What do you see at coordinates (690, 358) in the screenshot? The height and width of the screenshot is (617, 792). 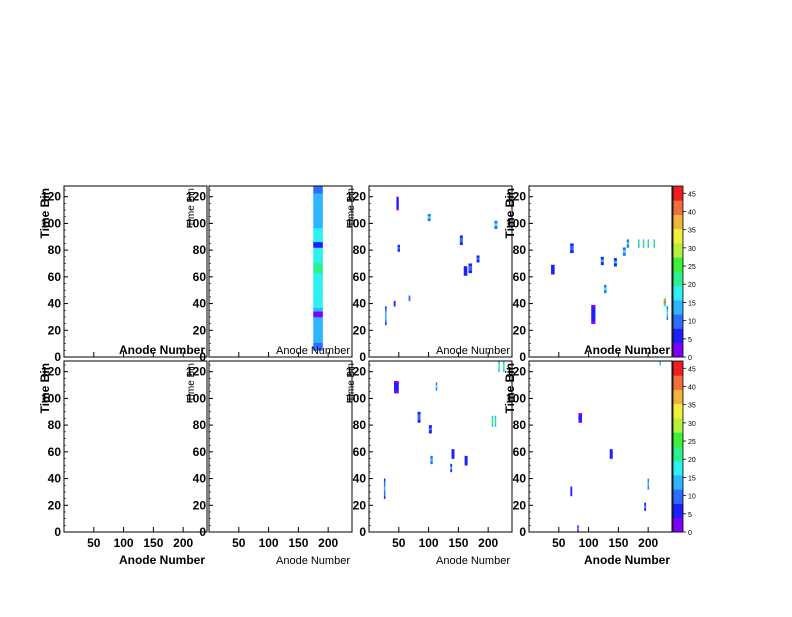 I see `colorbar-tick-label: 0` at bounding box center [690, 358].